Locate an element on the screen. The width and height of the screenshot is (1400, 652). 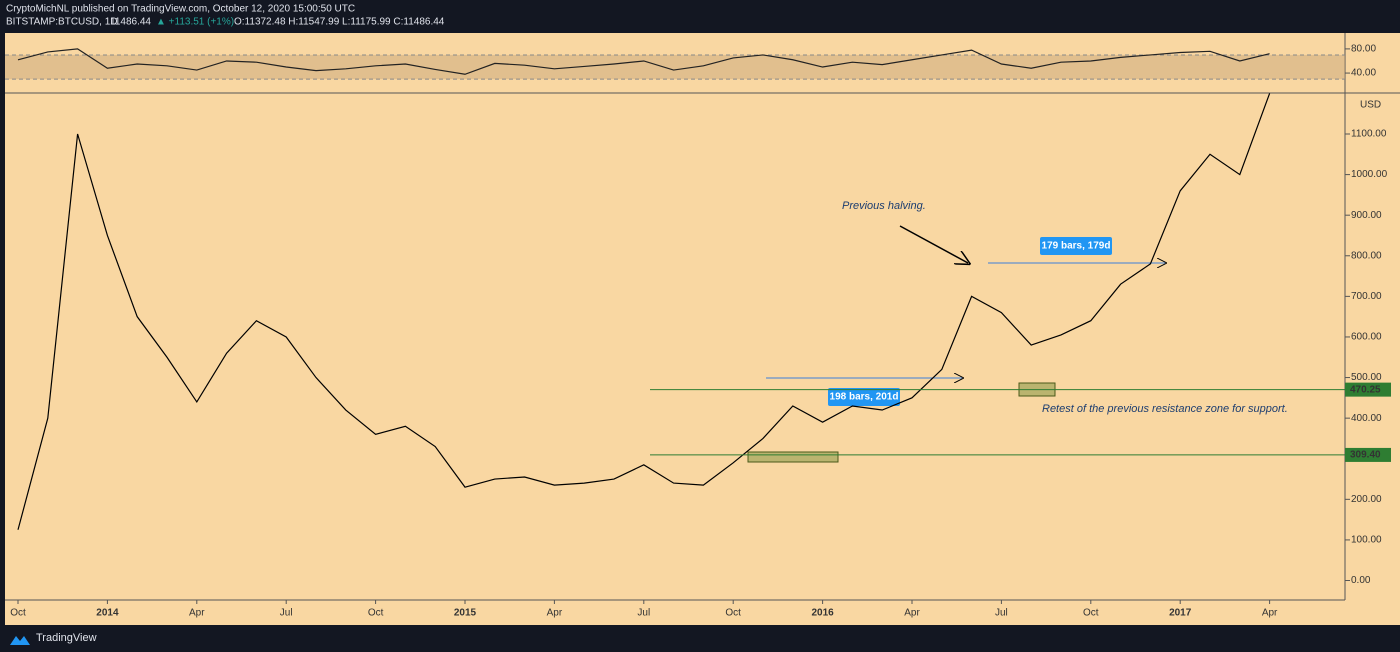
y-tick-label: 0.00 is located at coordinates (1361, 580).